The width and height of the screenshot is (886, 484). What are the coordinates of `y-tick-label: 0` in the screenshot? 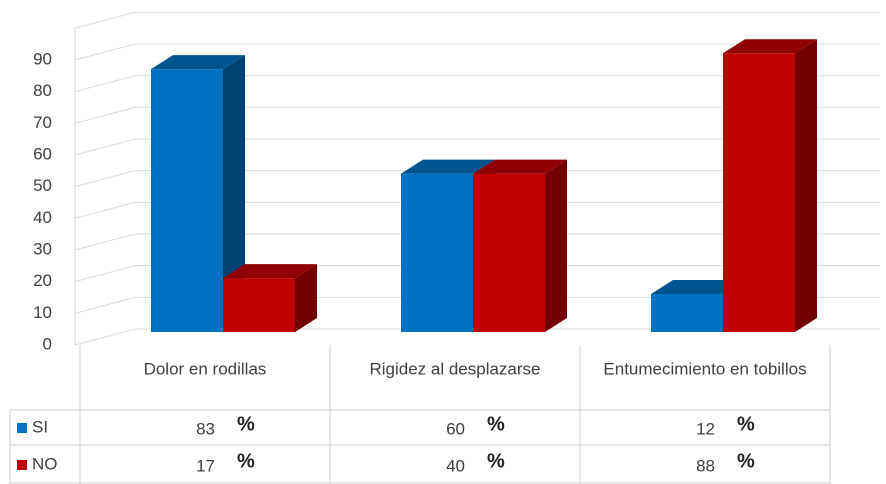 It's located at (47, 343).